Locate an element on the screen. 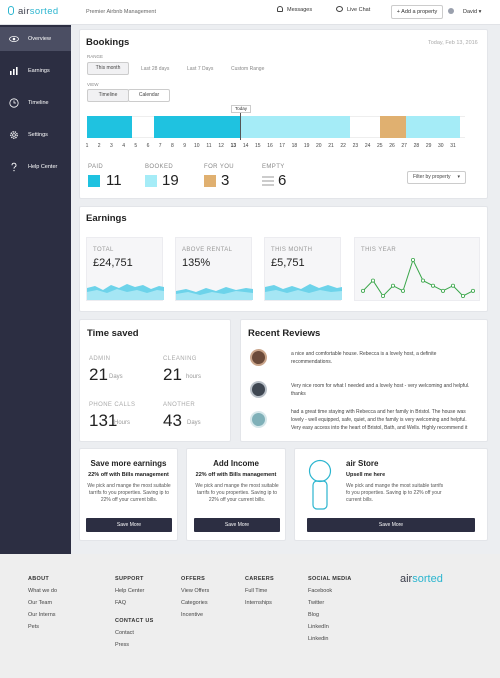 This screenshot has width=500, height=678. day-tick: 18 is located at coordinates (294, 146).